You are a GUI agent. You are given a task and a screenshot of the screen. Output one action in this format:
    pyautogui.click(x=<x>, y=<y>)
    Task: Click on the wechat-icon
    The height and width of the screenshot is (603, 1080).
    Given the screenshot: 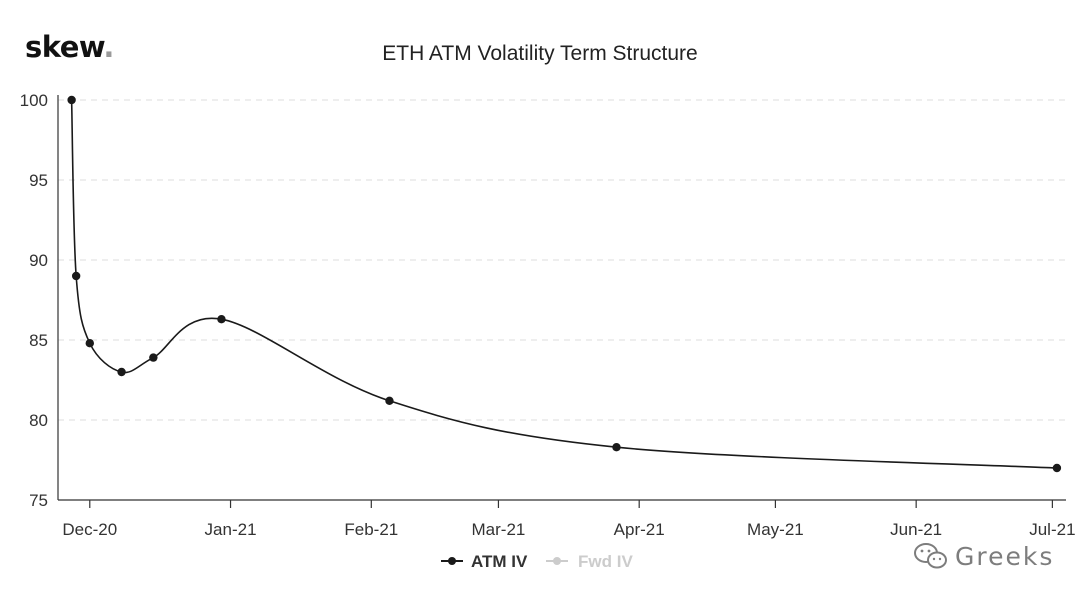 What is the action you would take?
    pyautogui.click(x=930, y=556)
    